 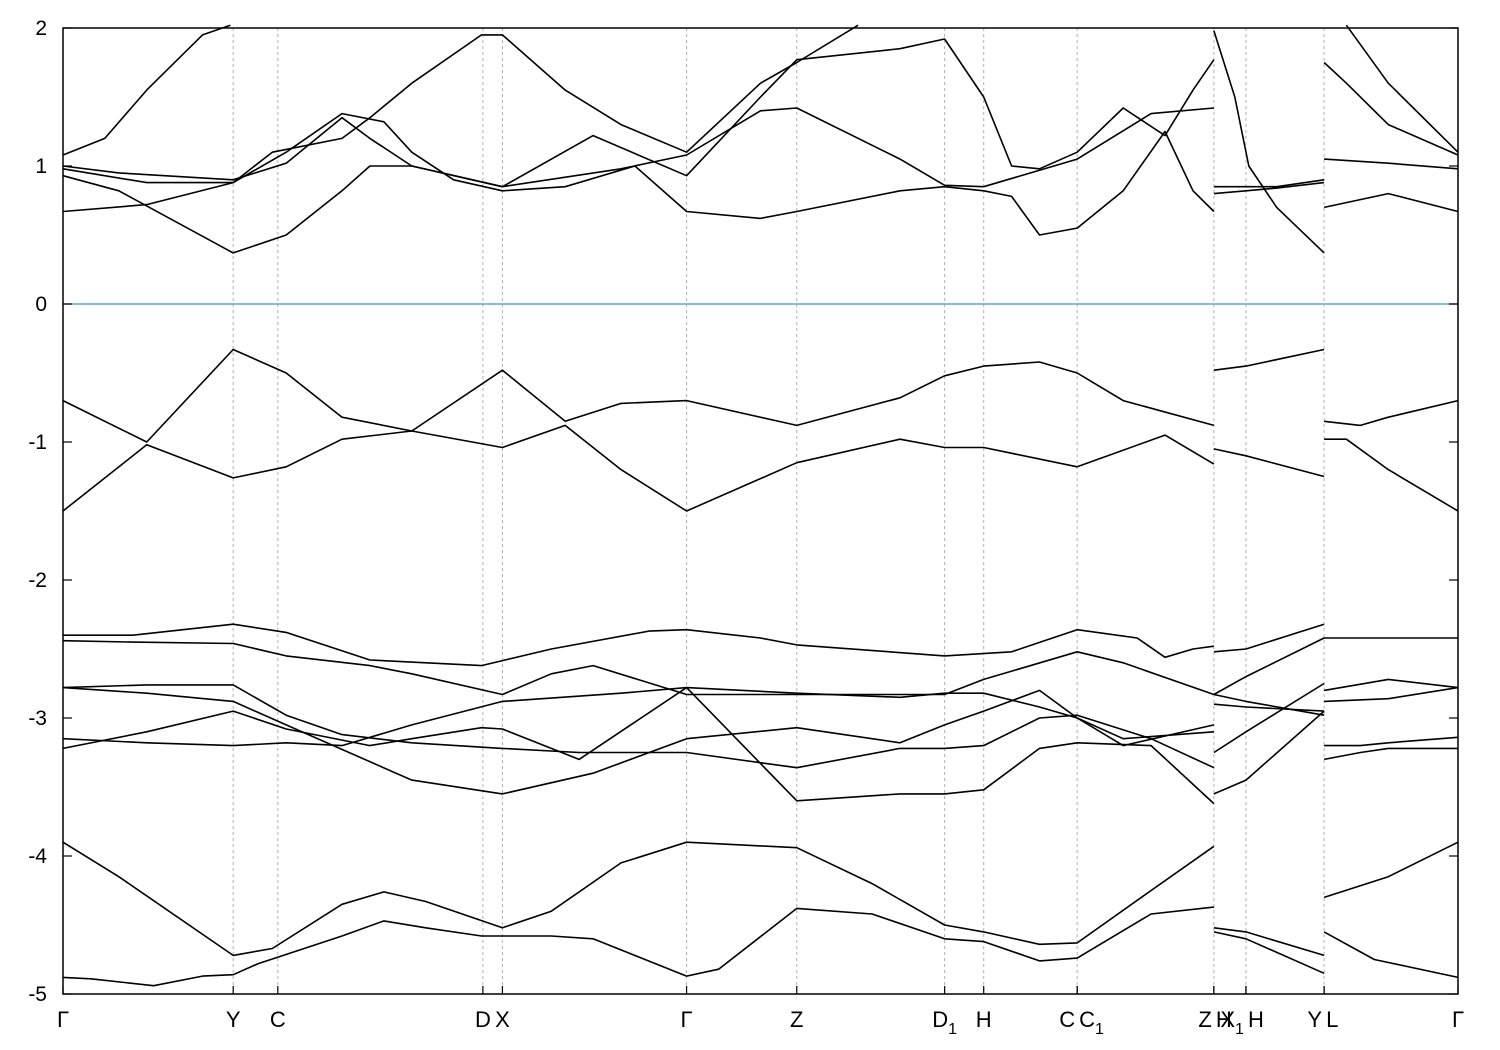 I want to click on x-axis-kpoint-labels: Γ Y C D X Γ Z D1 H C C1 Z HX1 H Y L Γ, so click(x=760, y=1012).